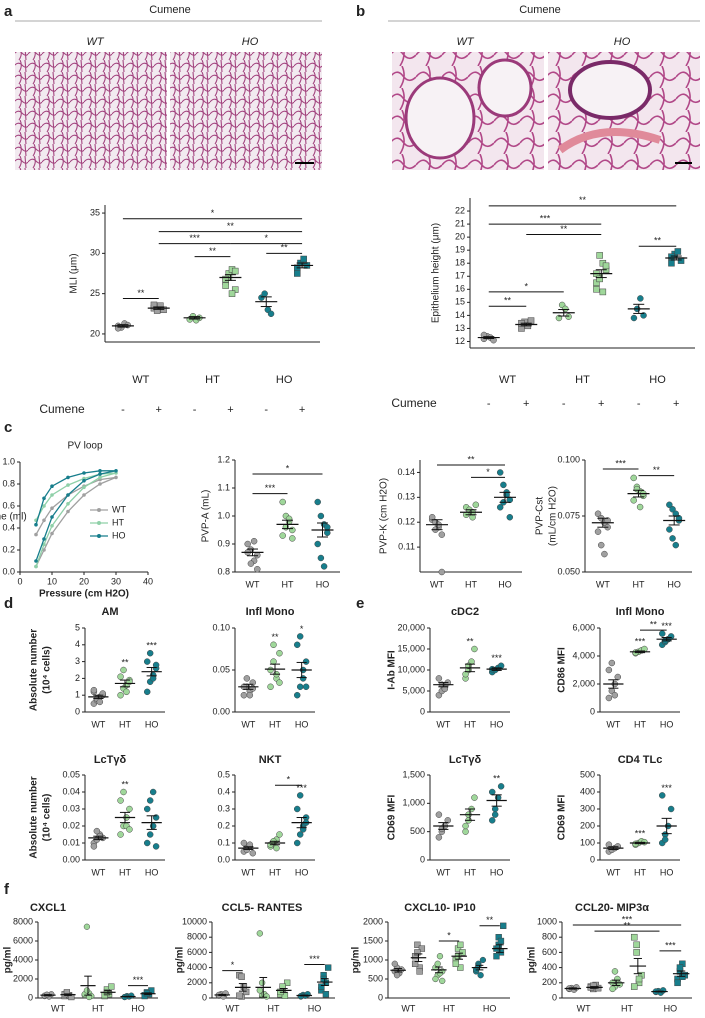 Image resolution: width=705 pixels, height=1018 pixels. I want to click on histology-image, so click(91, 111).